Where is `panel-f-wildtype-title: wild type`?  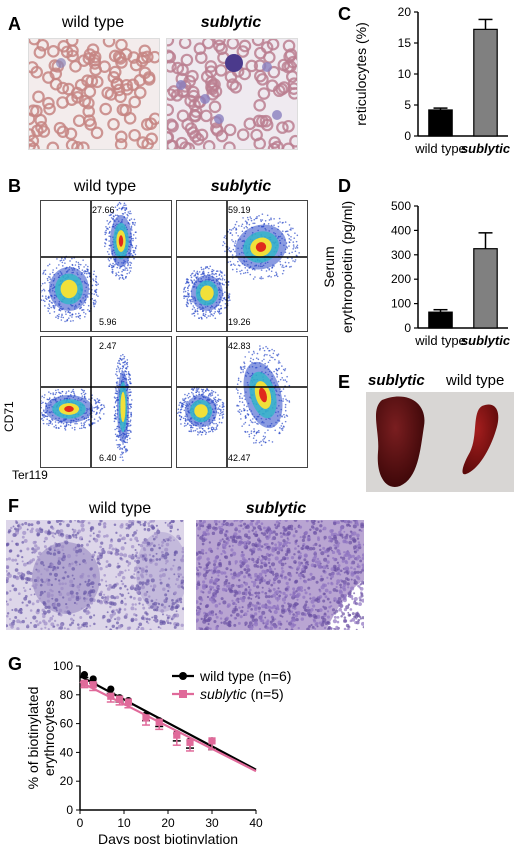
panel-f-wildtype-title: wild type is located at coordinates (120, 508).